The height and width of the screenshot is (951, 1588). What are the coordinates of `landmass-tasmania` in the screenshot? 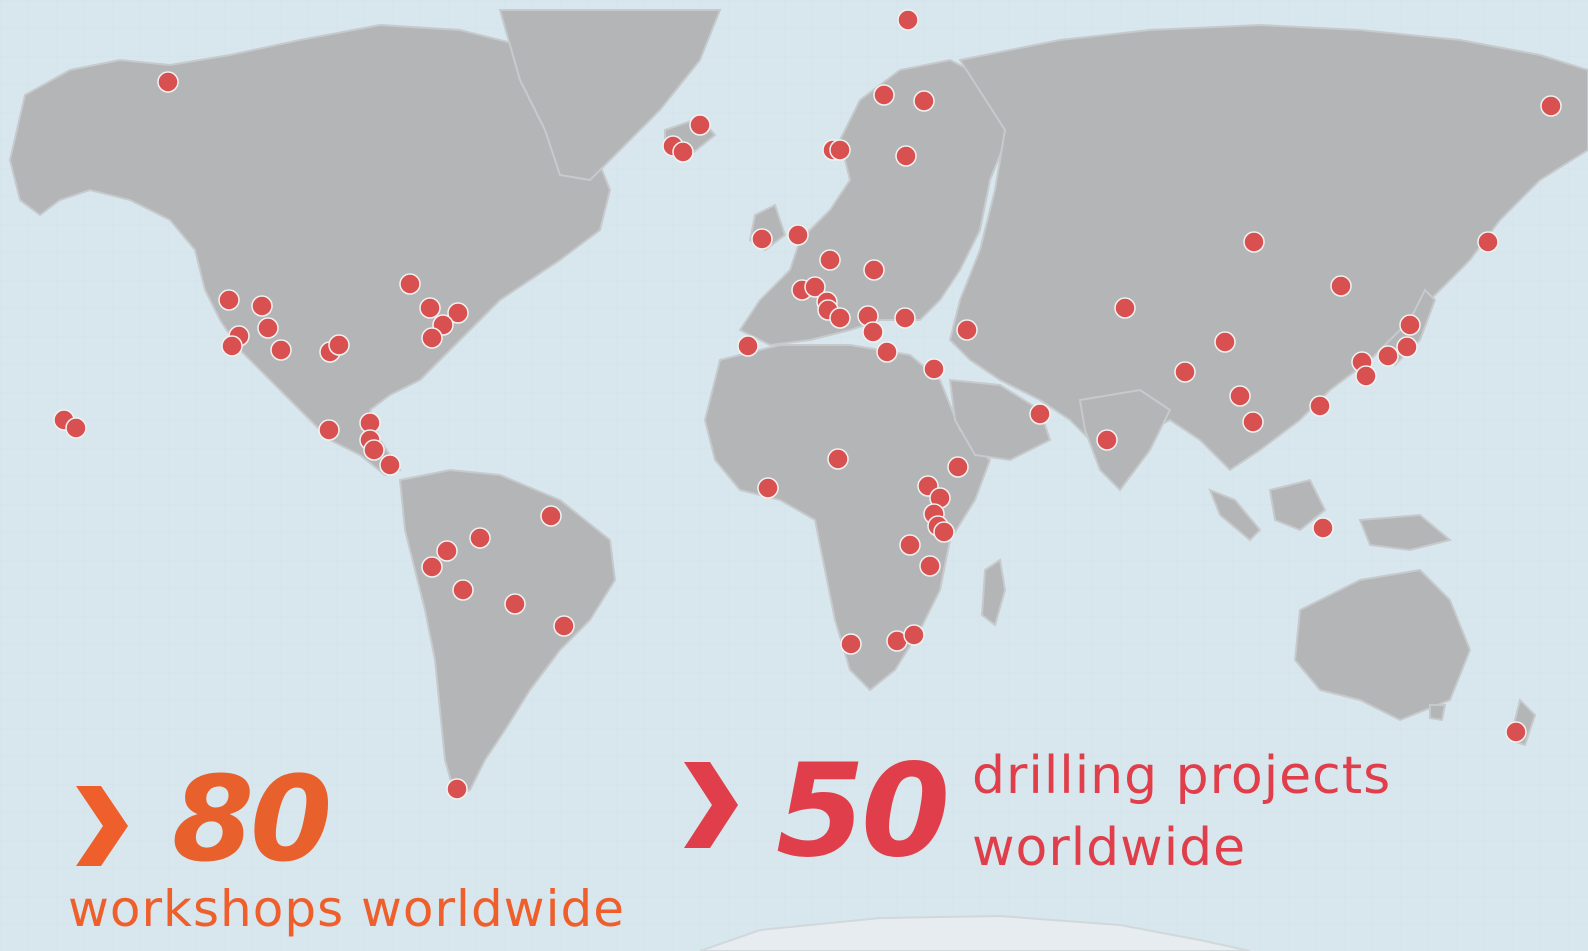 It's located at (1438, 713).